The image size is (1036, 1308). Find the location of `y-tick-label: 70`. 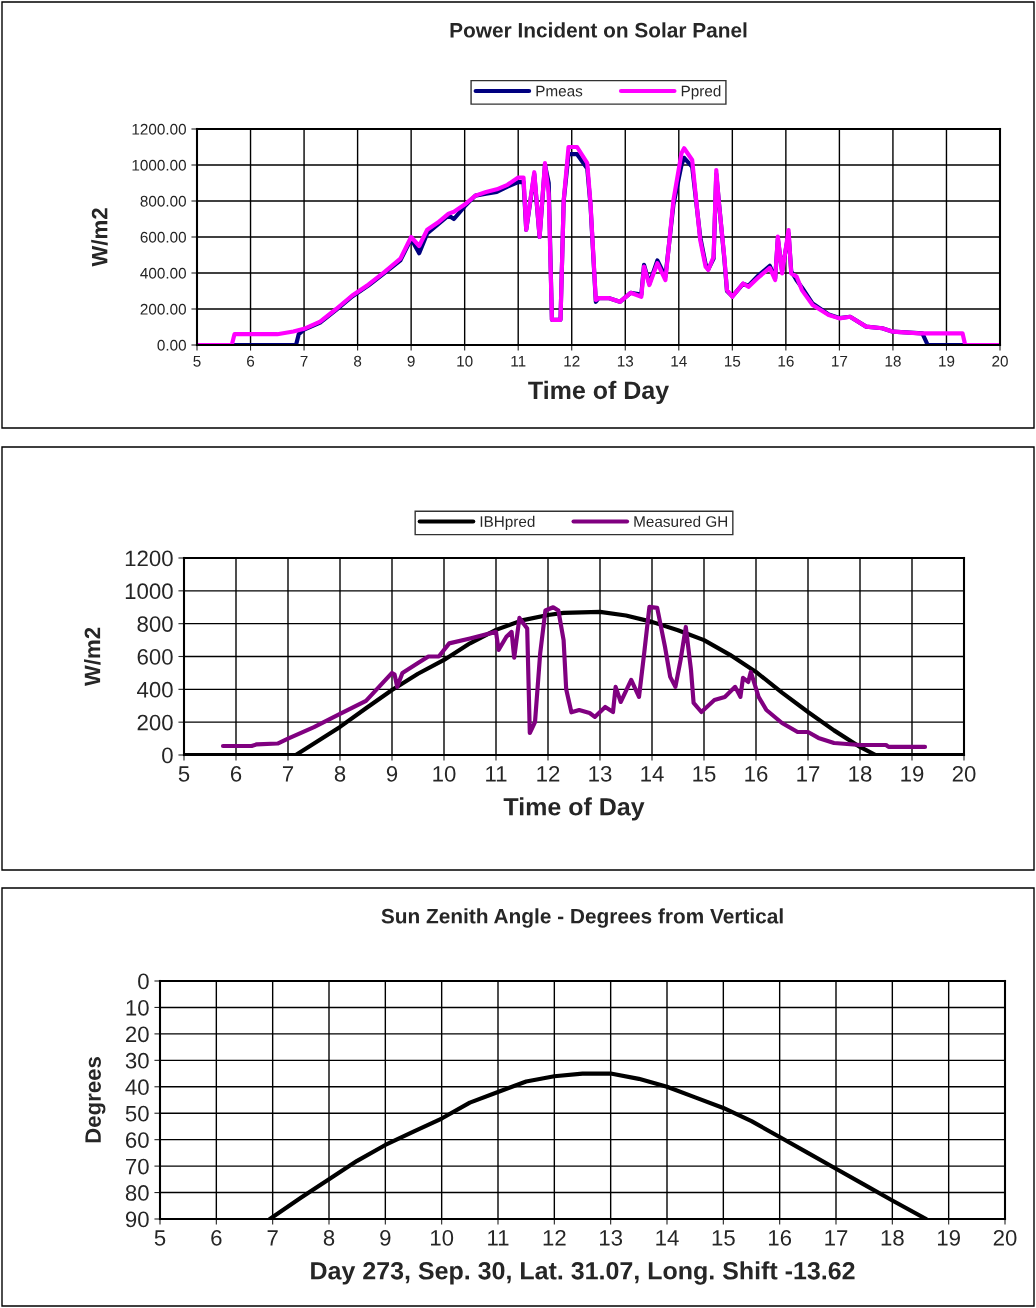

y-tick-label: 70 is located at coordinates (137, 1166).